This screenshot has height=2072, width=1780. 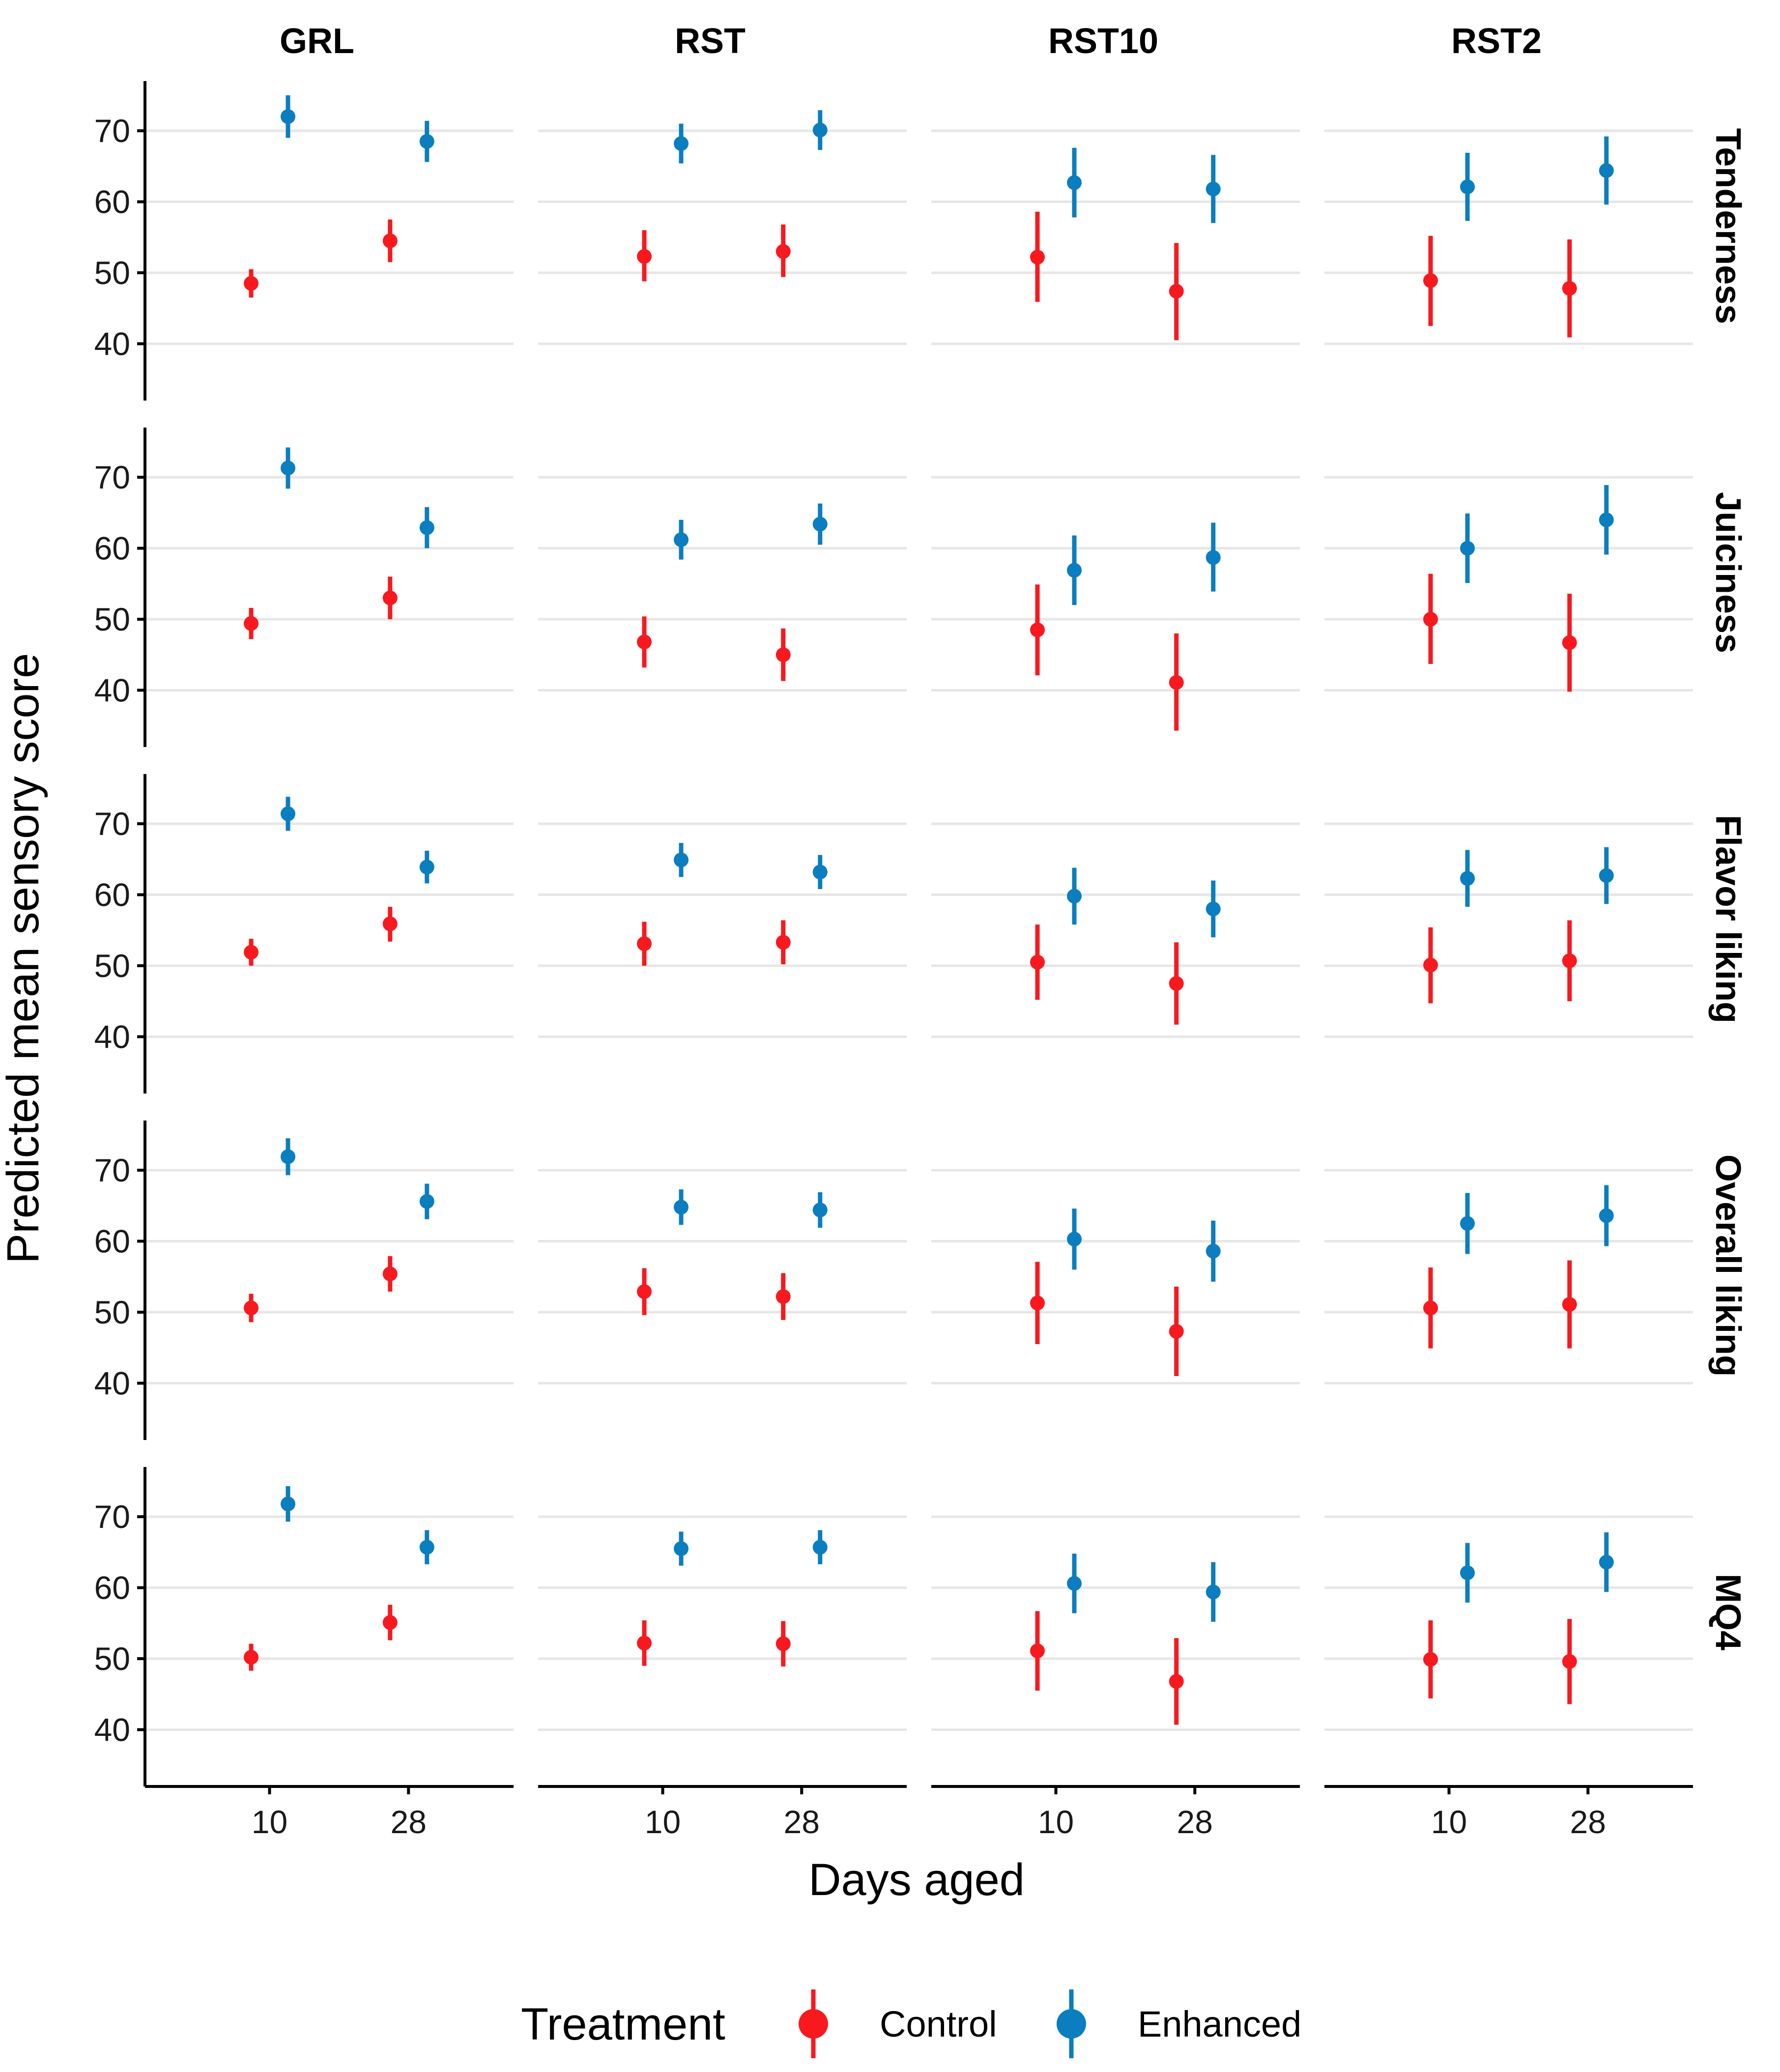 I want to click on row-strip-tenderness: Tenderness, so click(x=1728, y=226).